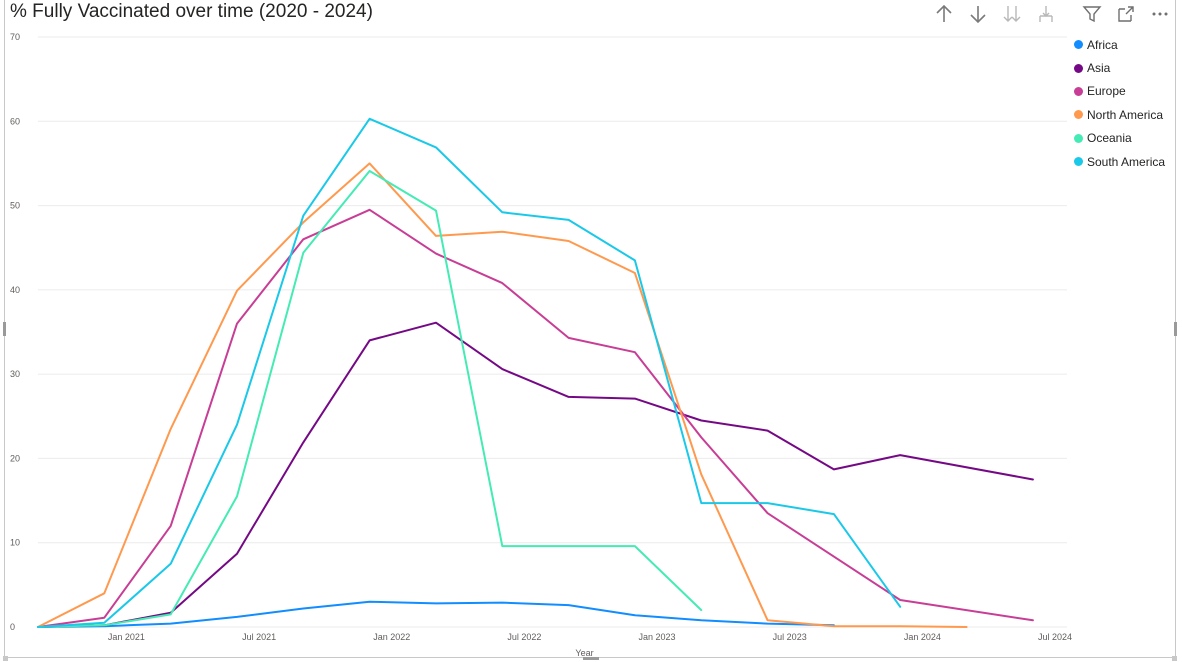 The image size is (1182, 662). Describe the element at coordinates (1125, 114) in the screenshot. I see `legend-label: North America` at that location.